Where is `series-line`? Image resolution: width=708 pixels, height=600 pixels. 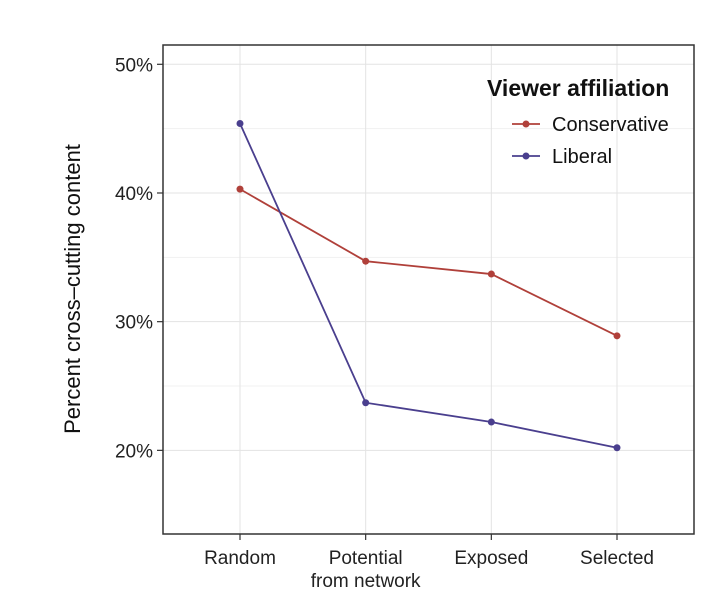
series-line is located at coordinates (428, 262).